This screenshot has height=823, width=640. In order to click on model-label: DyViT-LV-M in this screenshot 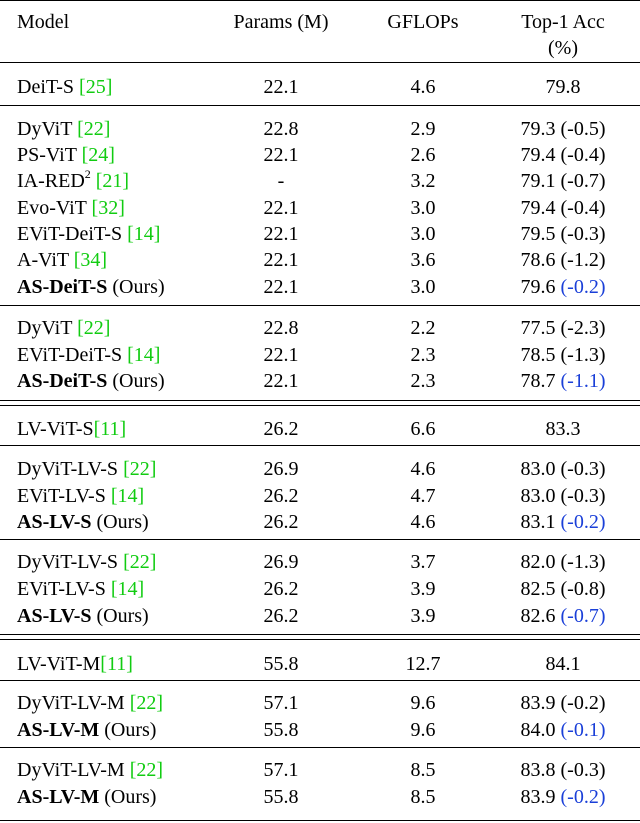, I will do `click(73, 770)`.